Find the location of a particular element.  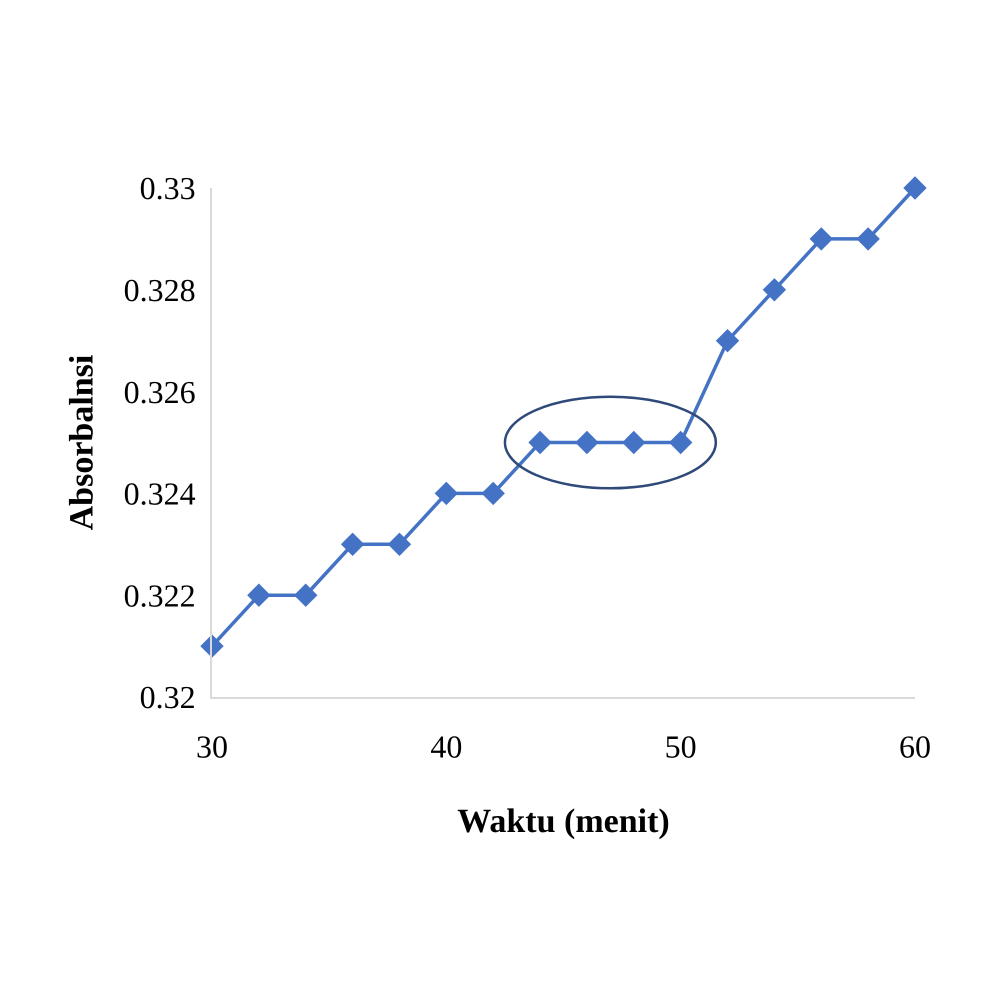

y-tick-label: 0.32 is located at coordinates (168, 697).